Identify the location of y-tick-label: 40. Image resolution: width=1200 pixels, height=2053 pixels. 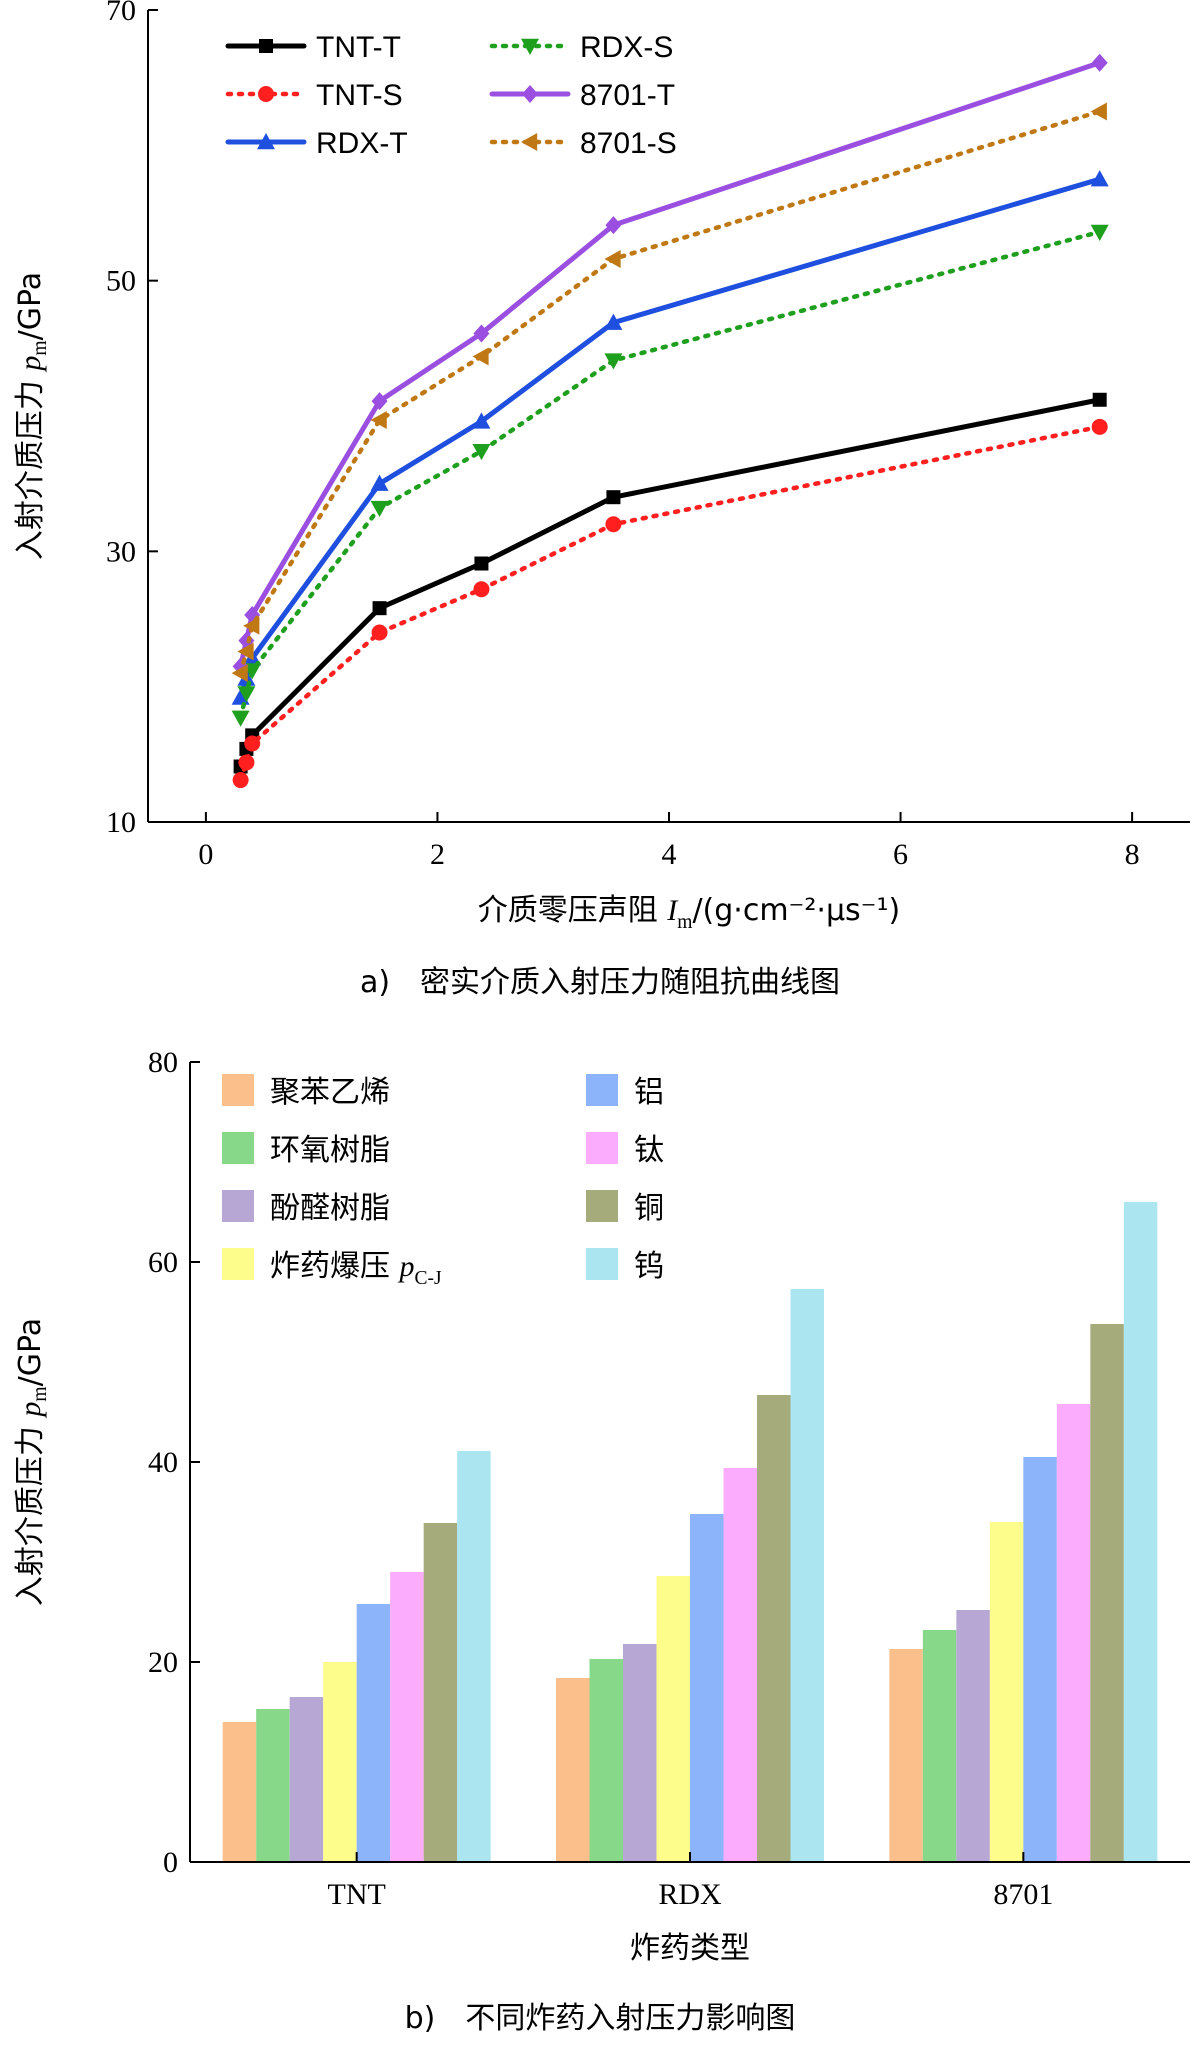
(163, 1462).